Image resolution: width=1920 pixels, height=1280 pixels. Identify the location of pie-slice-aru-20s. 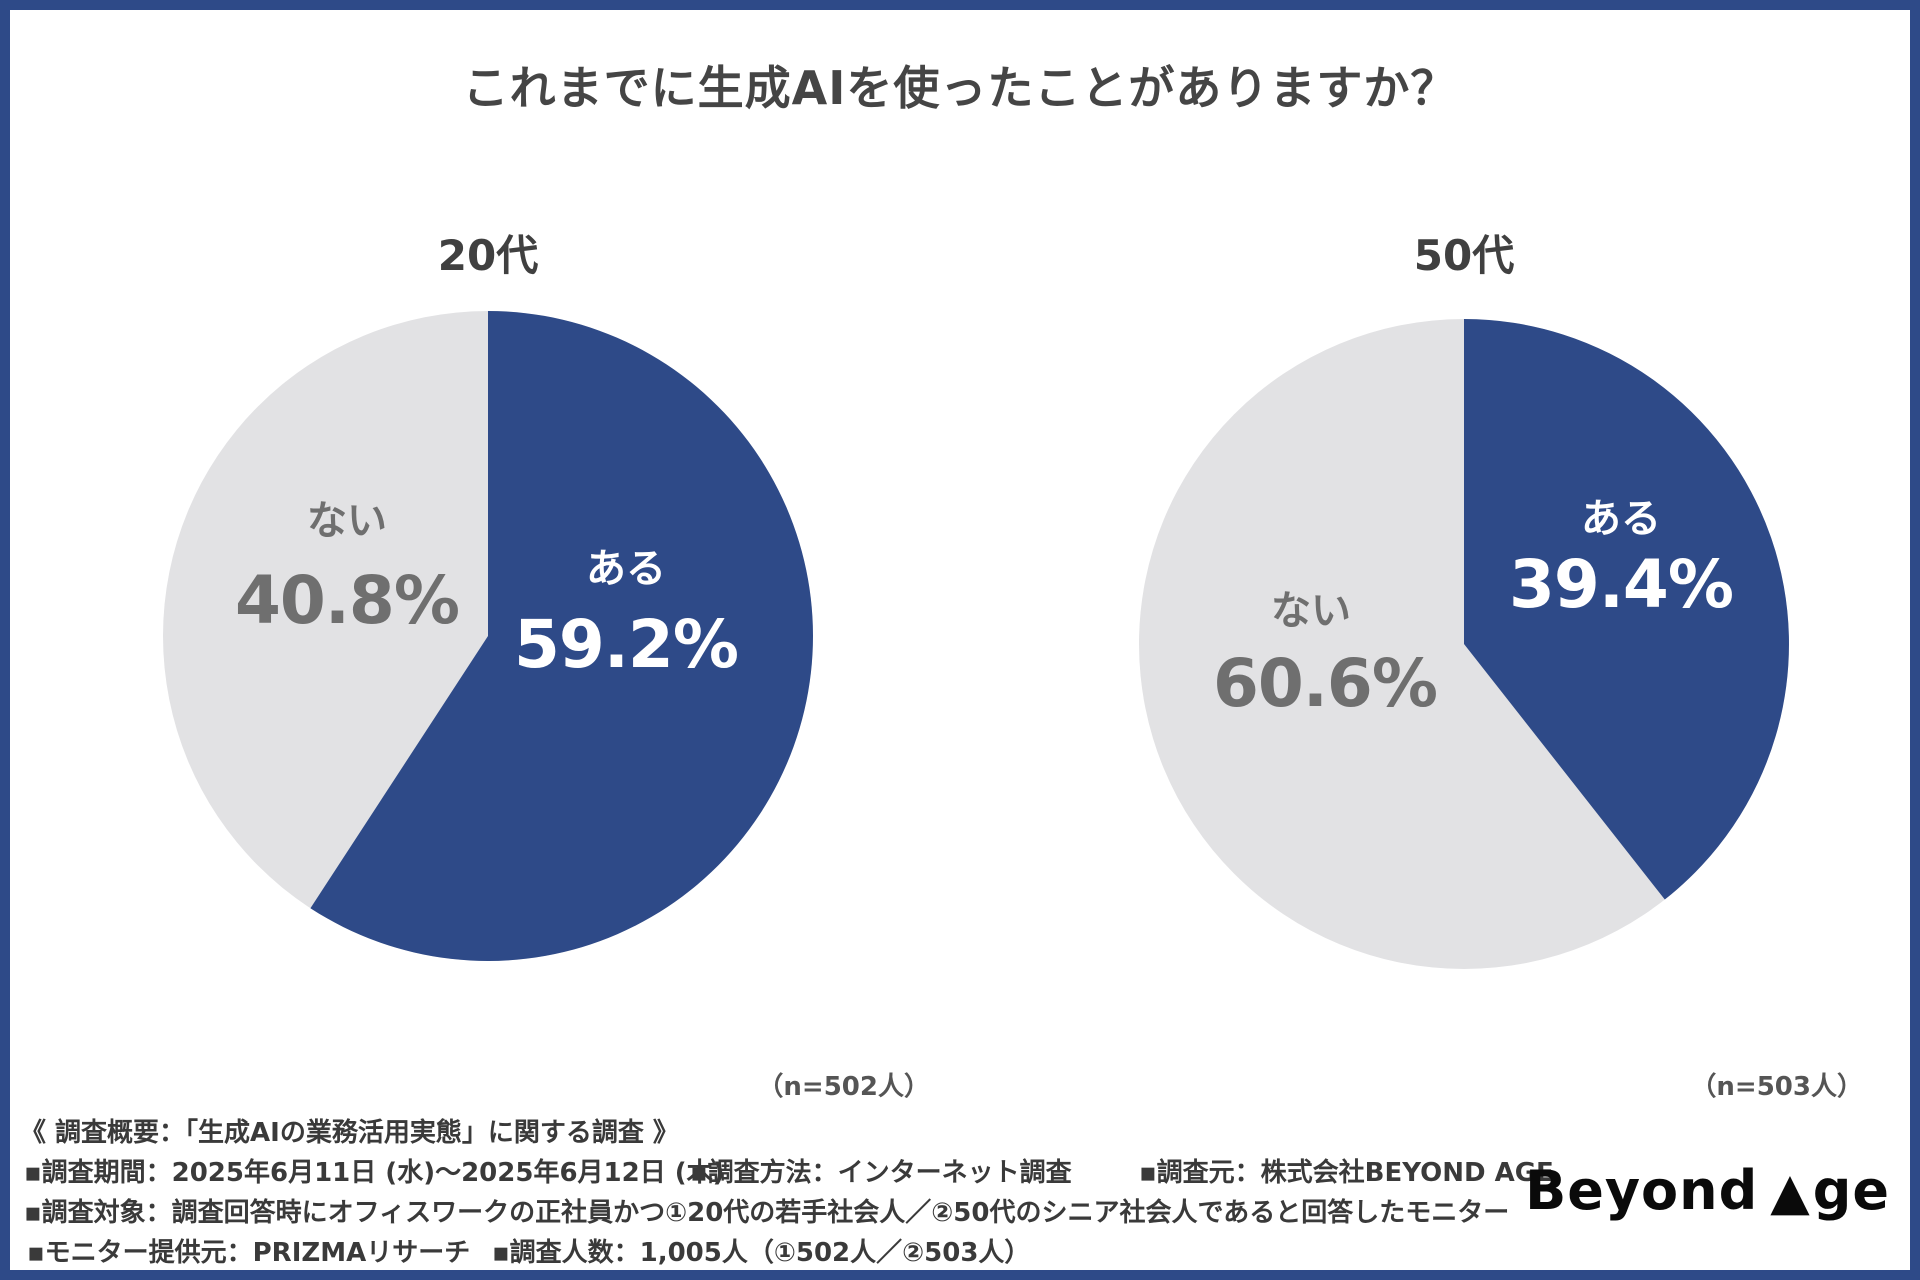
(561, 636).